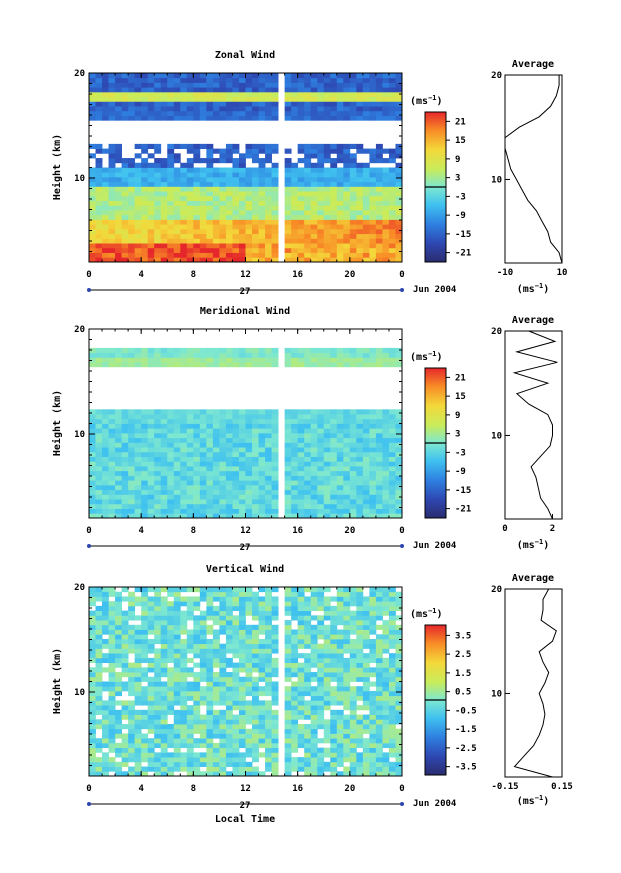 The image size is (621, 873). I want to click on date-axis-start-marker, so click(89, 546).